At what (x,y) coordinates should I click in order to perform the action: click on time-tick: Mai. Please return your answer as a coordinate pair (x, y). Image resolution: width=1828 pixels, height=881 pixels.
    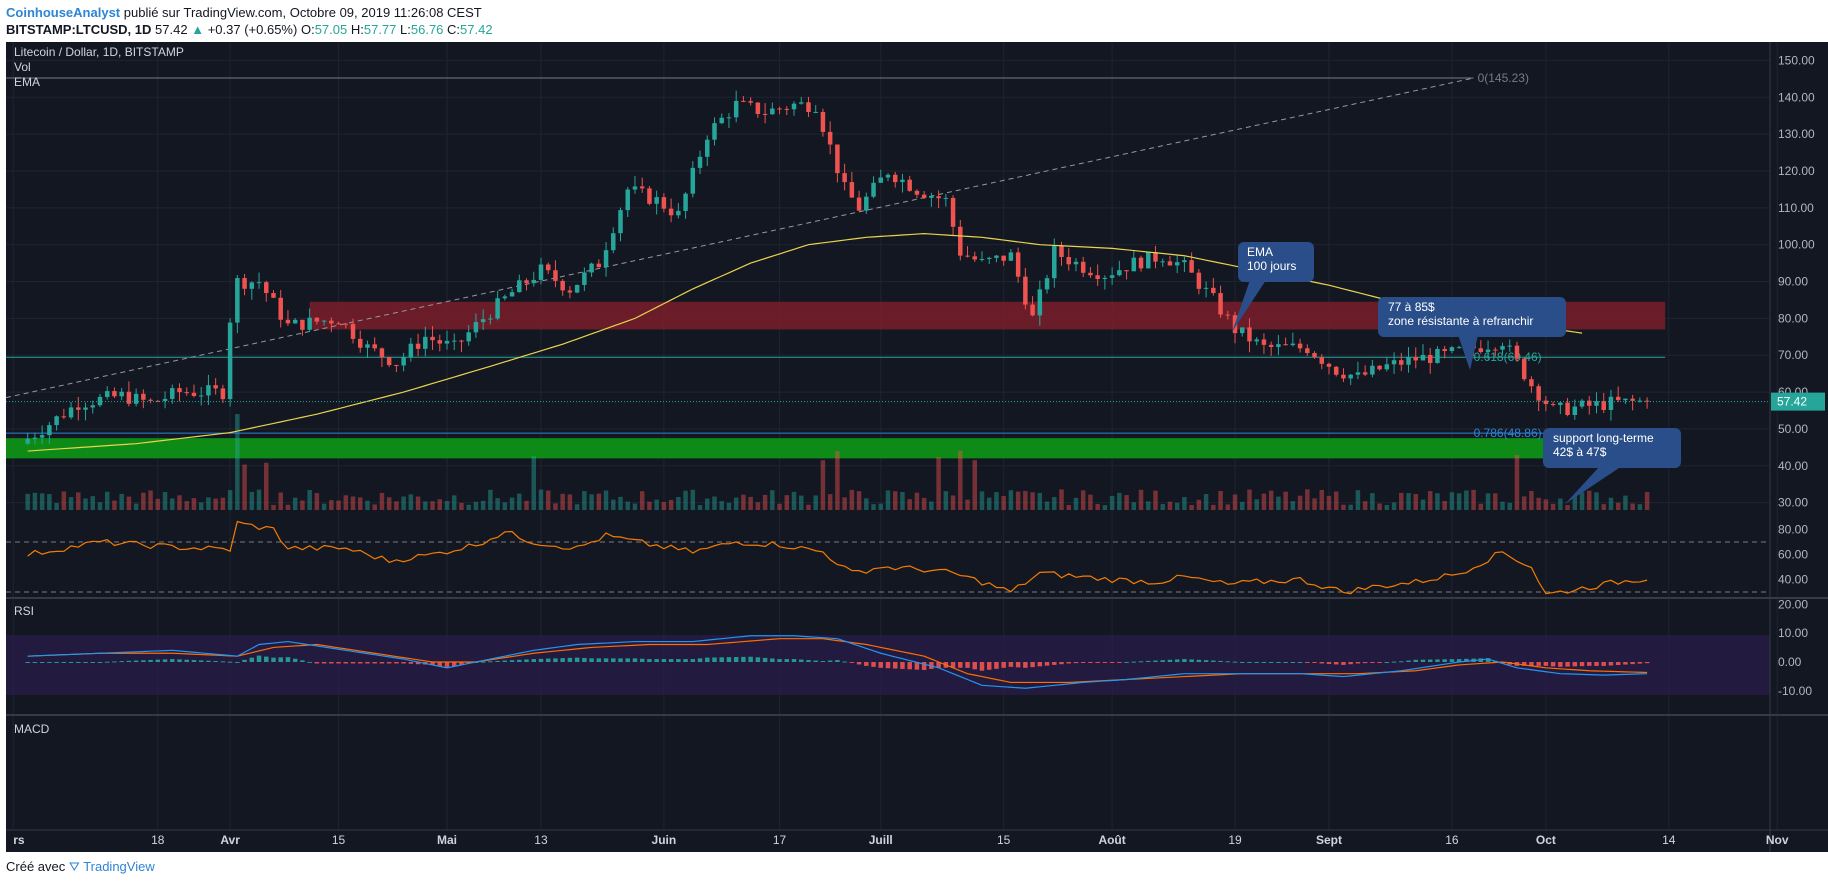
    Looking at the image, I should click on (447, 840).